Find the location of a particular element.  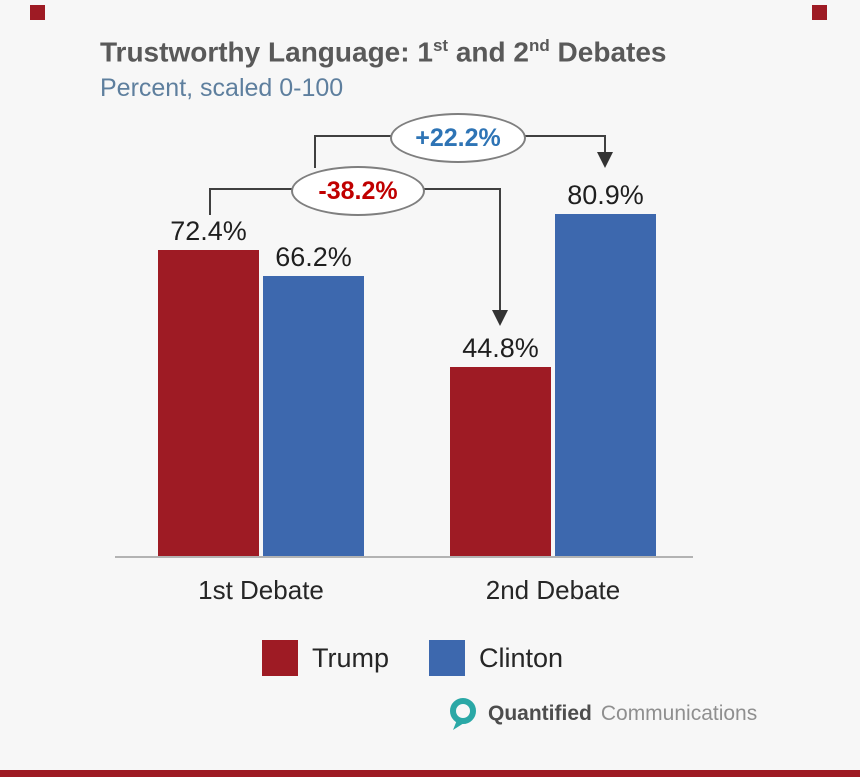

x-axis-label-1st-debate: 1st Debate is located at coordinates (261, 590).